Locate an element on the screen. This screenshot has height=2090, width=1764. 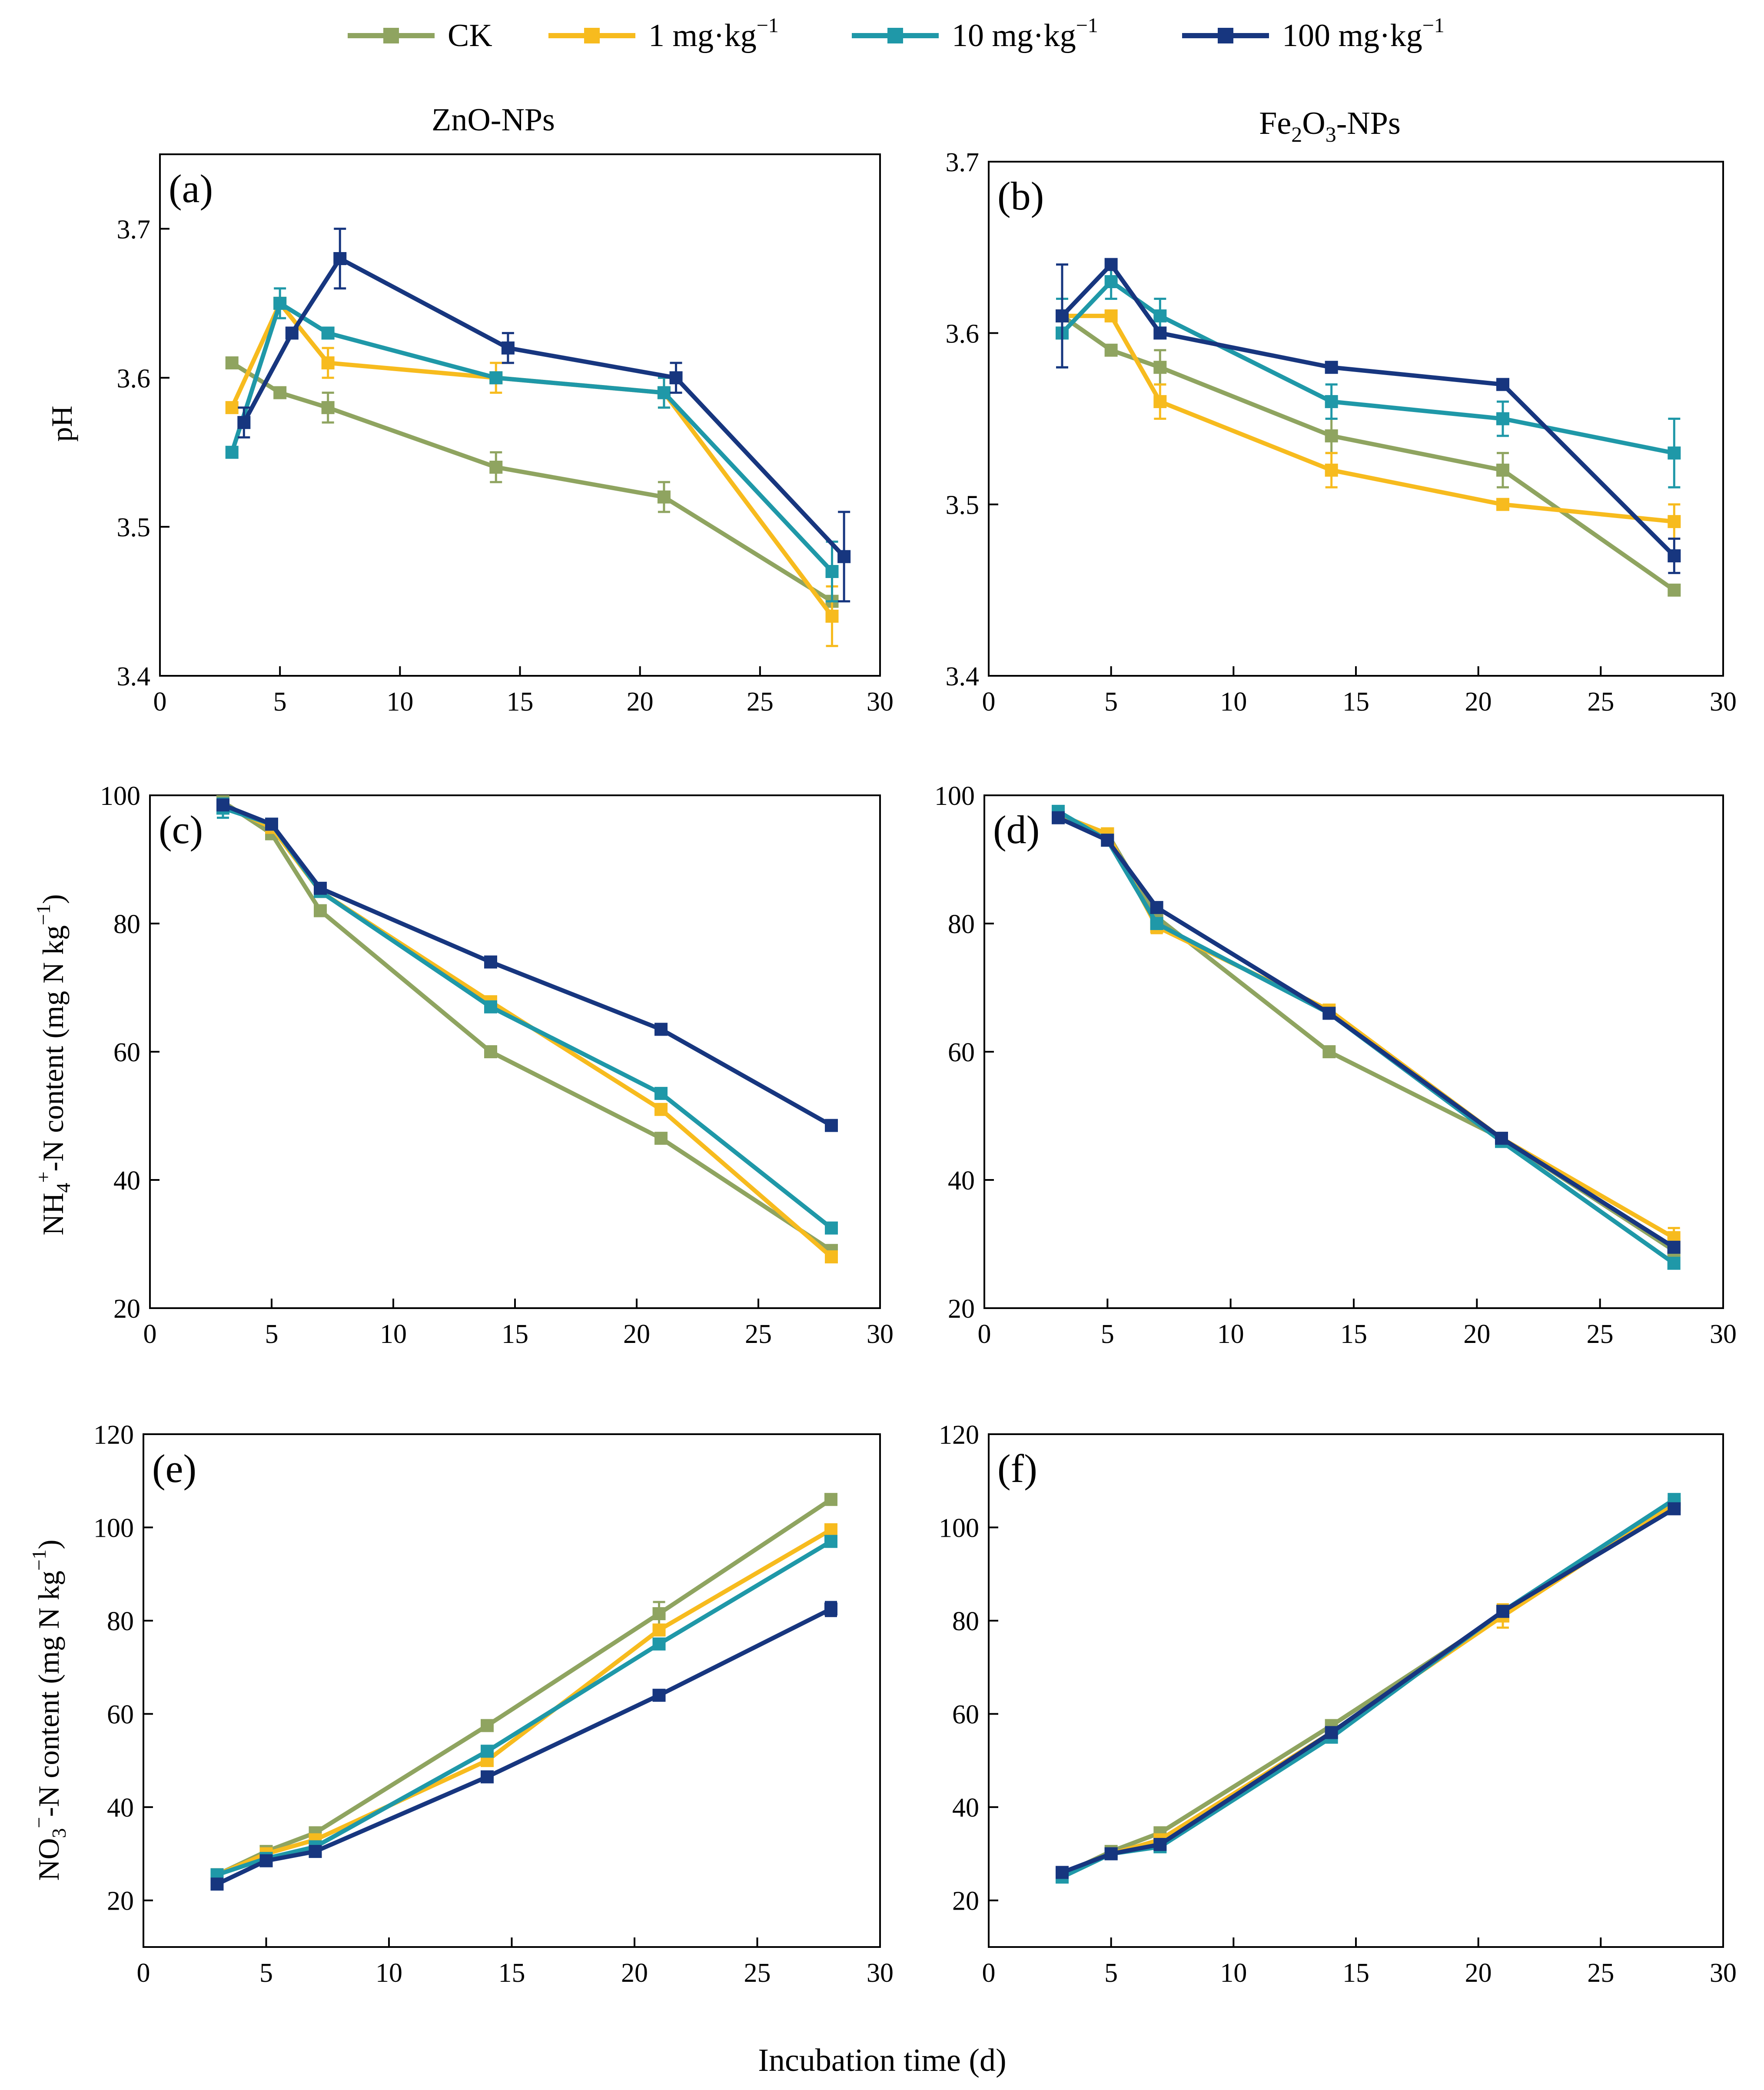
series-100mg-d is located at coordinates (1366, 1032).